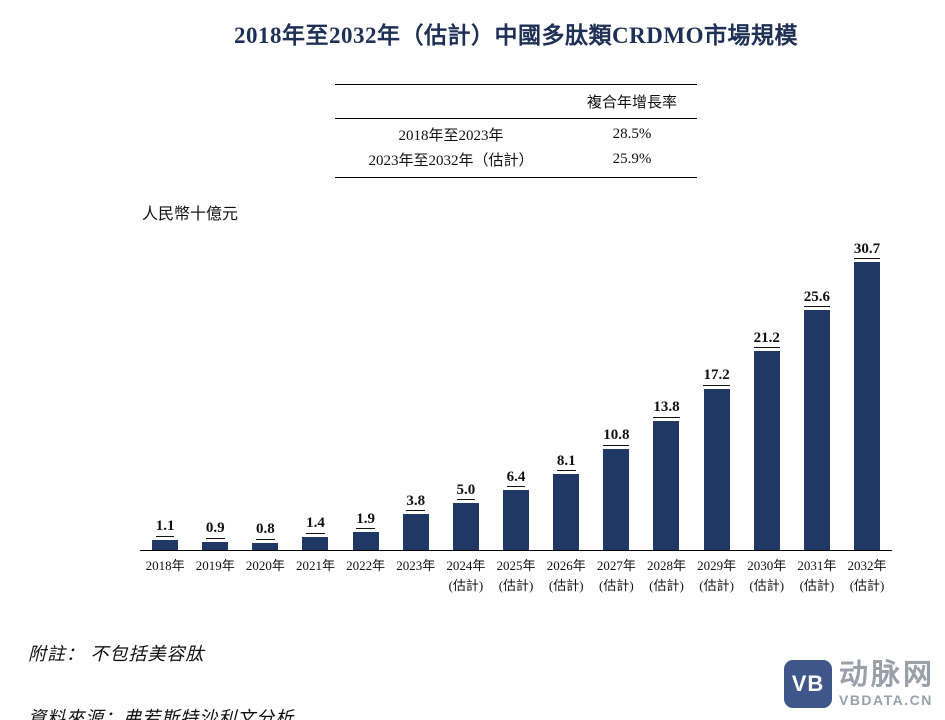  What do you see at coordinates (886, 675) in the screenshot?
I see `vb-logo-name: 动脉网` at bounding box center [886, 675].